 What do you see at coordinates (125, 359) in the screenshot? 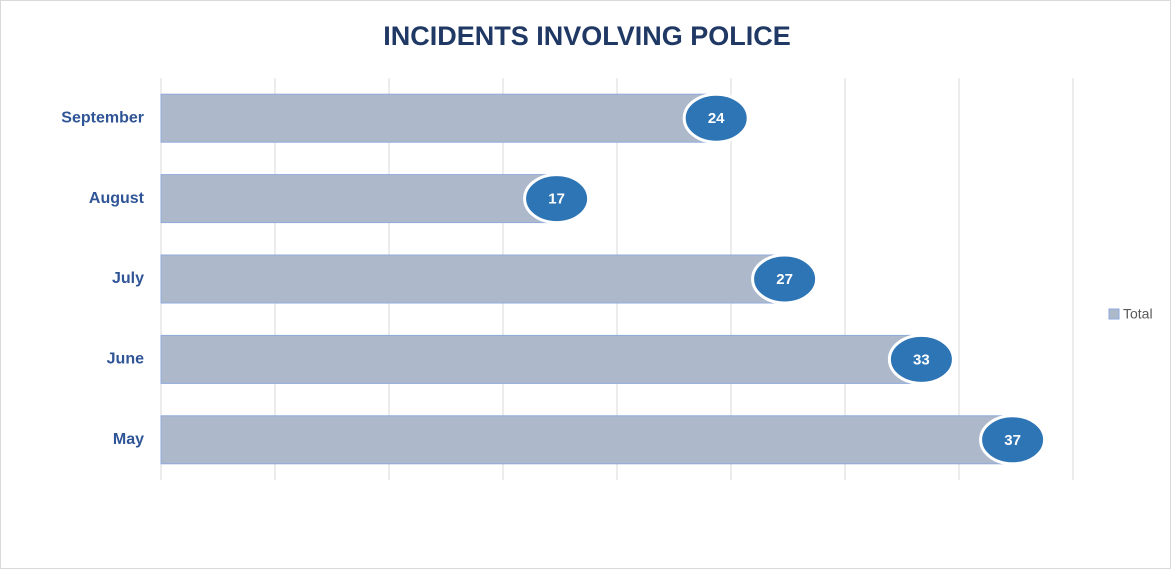
I see `y-tick-label: June` at bounding box center [125, 359].